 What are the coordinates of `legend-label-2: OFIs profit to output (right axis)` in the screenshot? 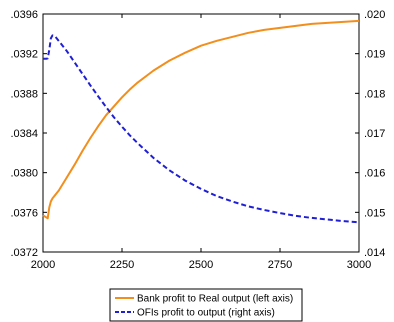 It's located at (206, 313).